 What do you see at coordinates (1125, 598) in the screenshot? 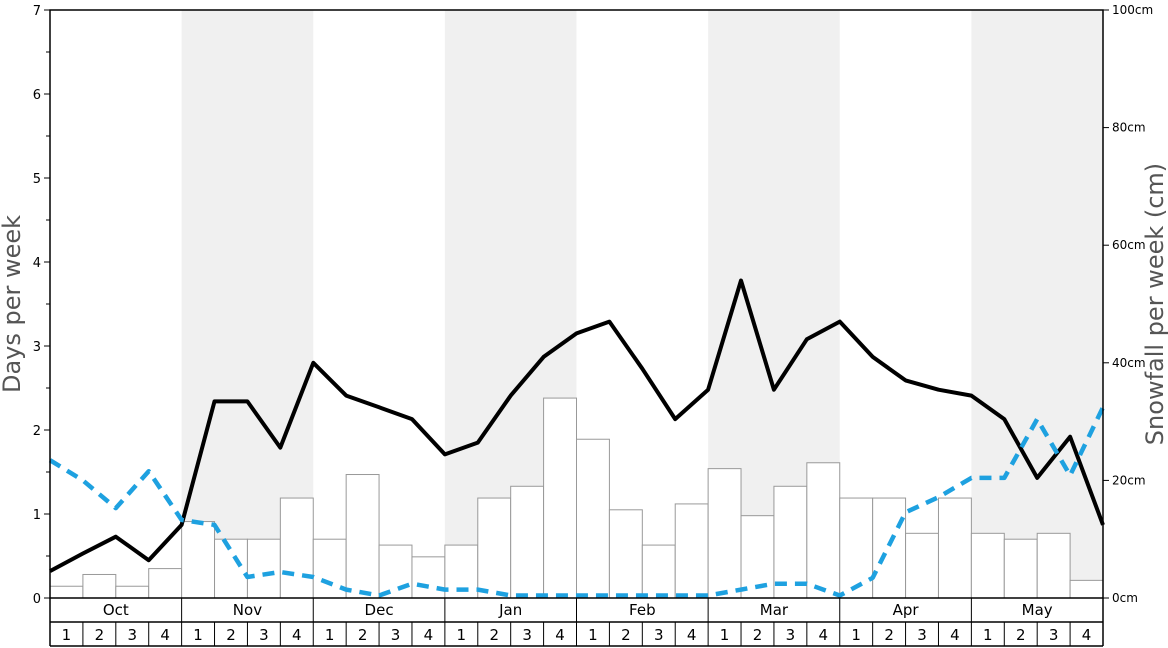
I see `y-right-tick-label: 0cm` at bounding box center [1125, 598].